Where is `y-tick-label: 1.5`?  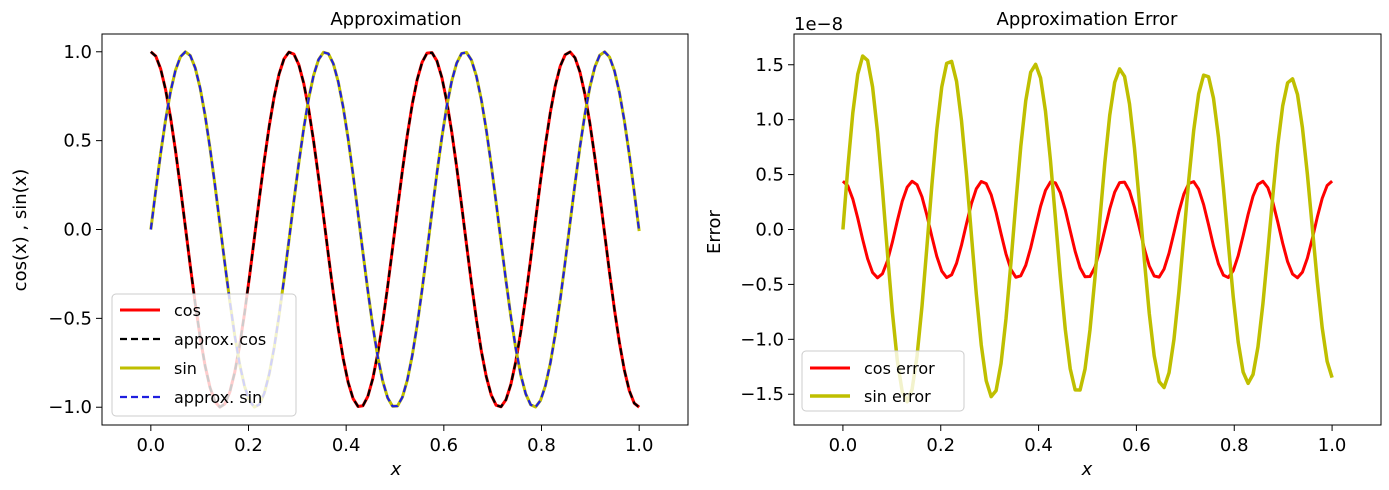
y-tick-label: 1.5 is located at coordinates (769, 65).